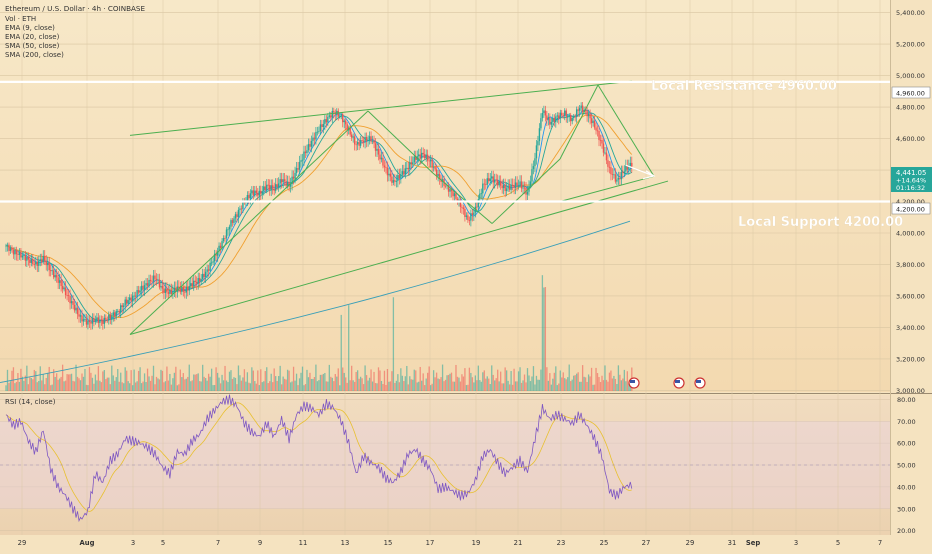 The height and width of the screenshot is (554, 932). Describe the element at coordinates (753, 543) in the screenshot. I see `time-tick-label: Sep` at that location.